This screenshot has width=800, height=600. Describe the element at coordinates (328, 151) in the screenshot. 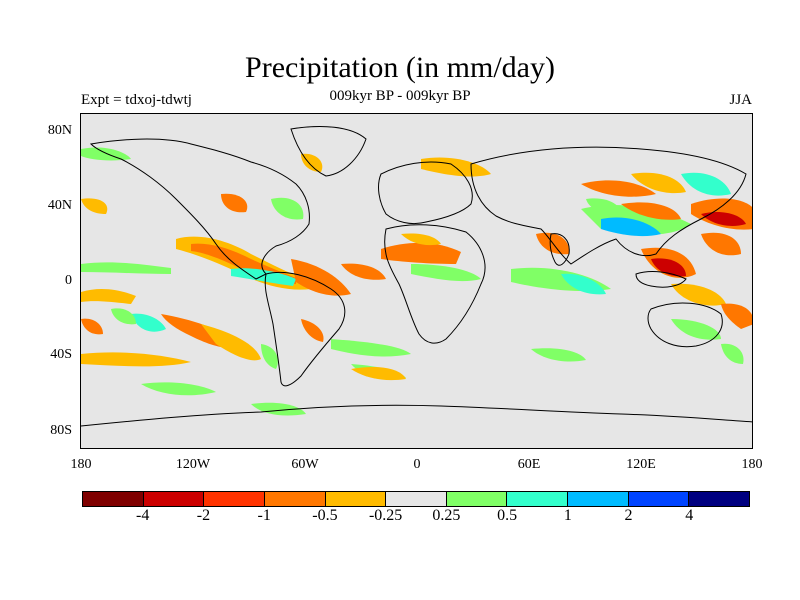

I see `coastline-greenland` at that location.